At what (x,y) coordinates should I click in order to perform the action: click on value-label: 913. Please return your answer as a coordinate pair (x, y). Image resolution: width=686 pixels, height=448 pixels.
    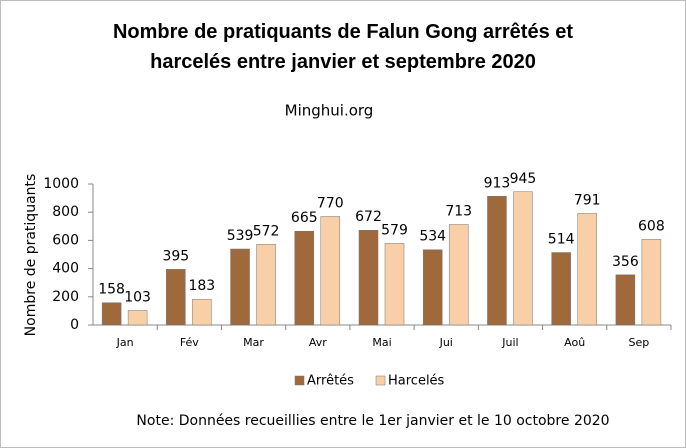
    Looking at the image, I should click on (497, 183).